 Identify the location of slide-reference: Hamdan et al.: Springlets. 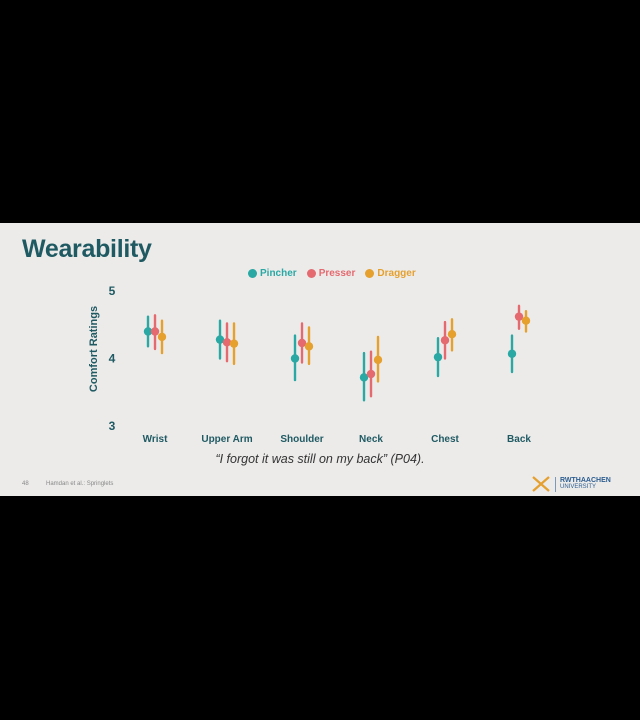
(80, 484).